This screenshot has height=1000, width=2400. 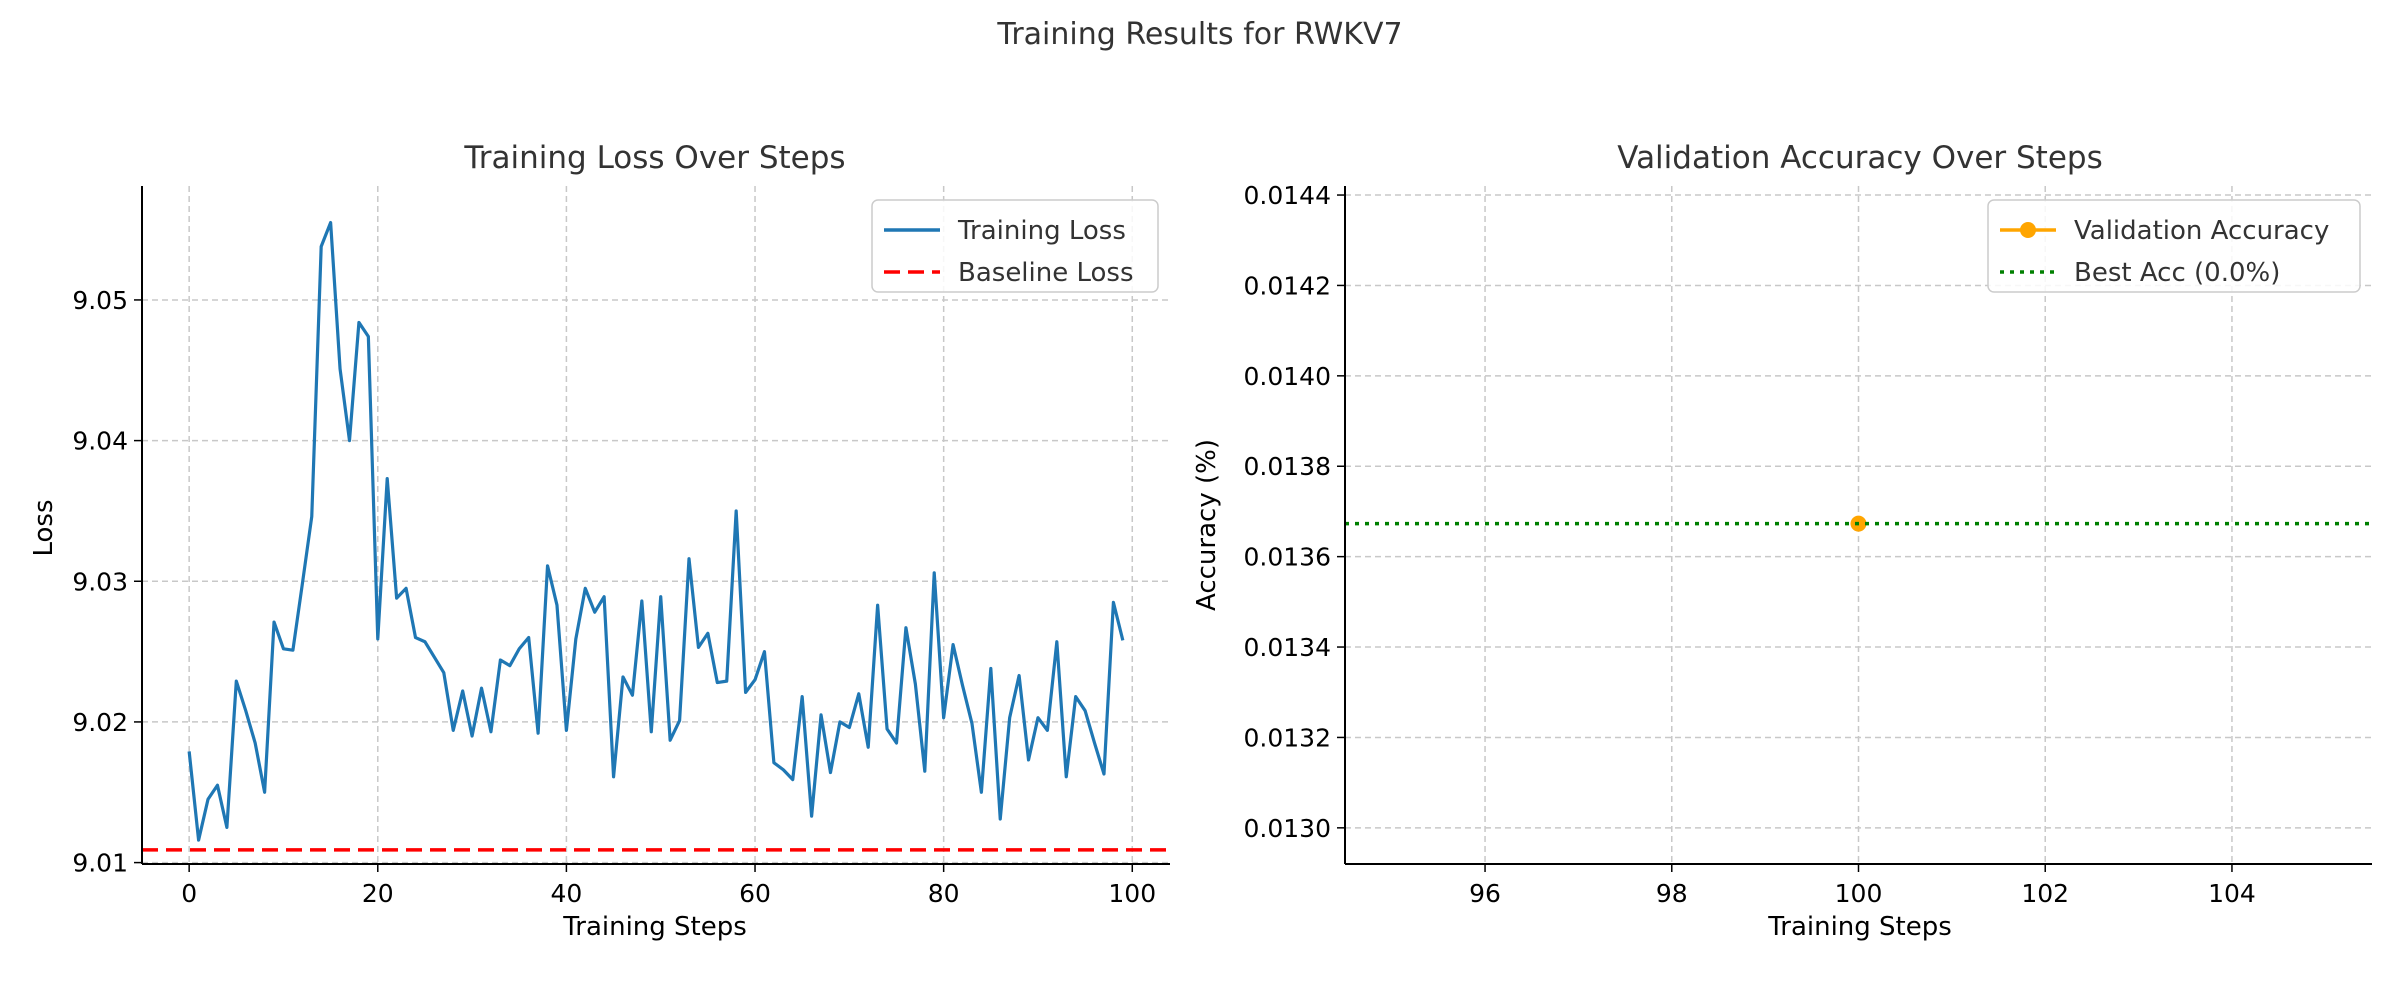 I want to click on training-loss-legend-box, so click(x=1015, y=246).